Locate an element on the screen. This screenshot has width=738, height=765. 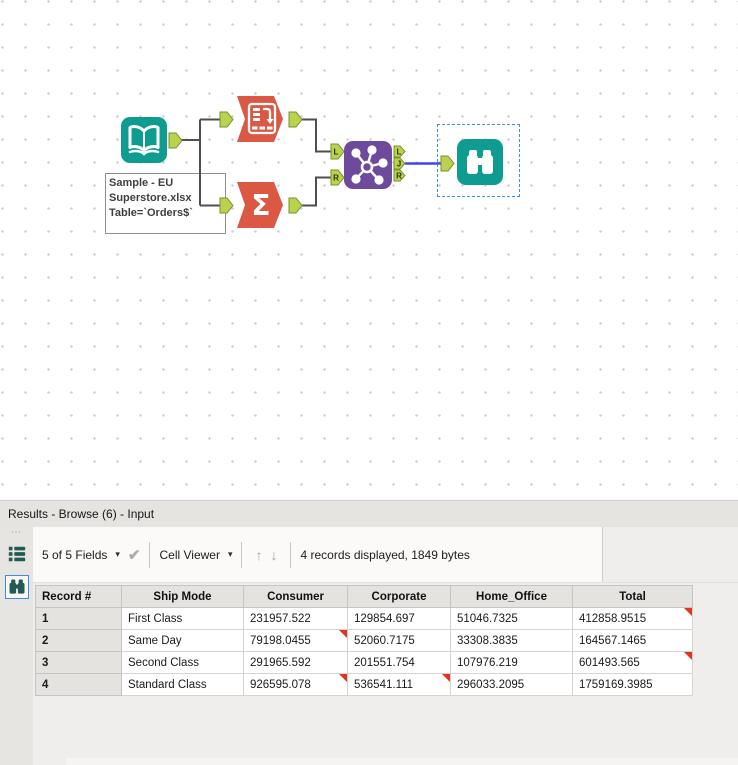
cell-consumer: 79198.0455 is located at coordinates (295, 640).